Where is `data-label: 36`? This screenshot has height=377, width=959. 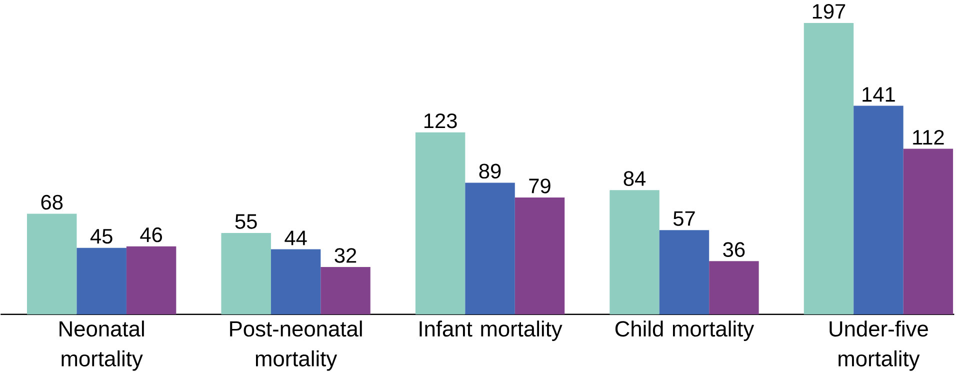
data-label: 36 is located at coordinates (734, 250).